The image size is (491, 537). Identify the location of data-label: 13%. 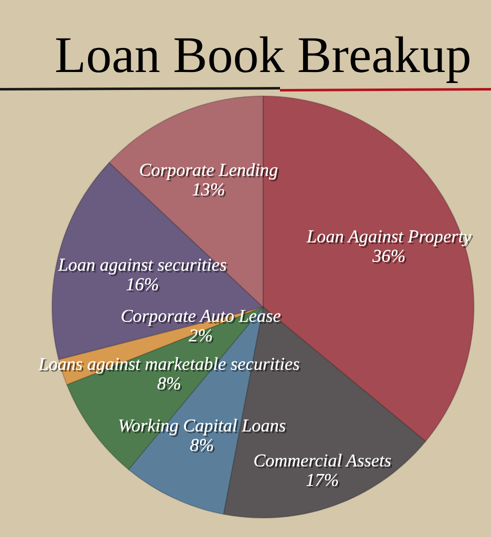
(209, 190).